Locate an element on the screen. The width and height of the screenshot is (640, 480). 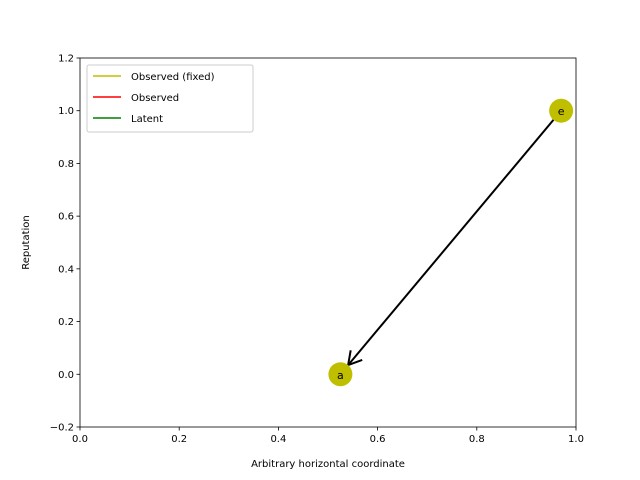
x-tick-label: 0.8 is located at coordinates (477, 439).